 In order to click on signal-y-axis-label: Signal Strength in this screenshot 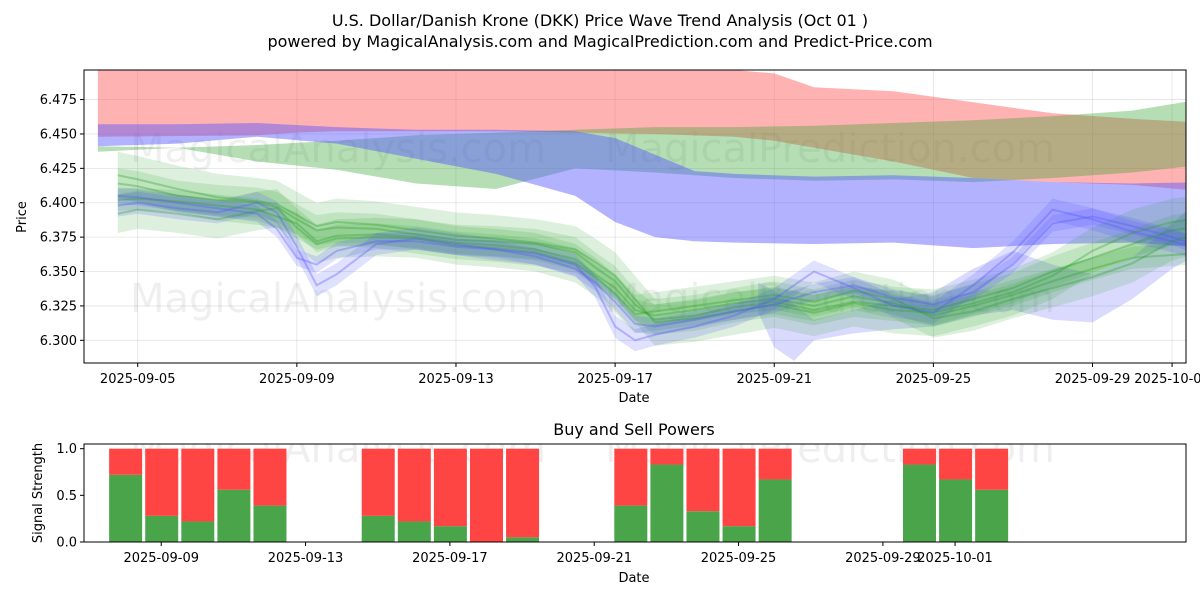, I will do `click(38, 493)`.